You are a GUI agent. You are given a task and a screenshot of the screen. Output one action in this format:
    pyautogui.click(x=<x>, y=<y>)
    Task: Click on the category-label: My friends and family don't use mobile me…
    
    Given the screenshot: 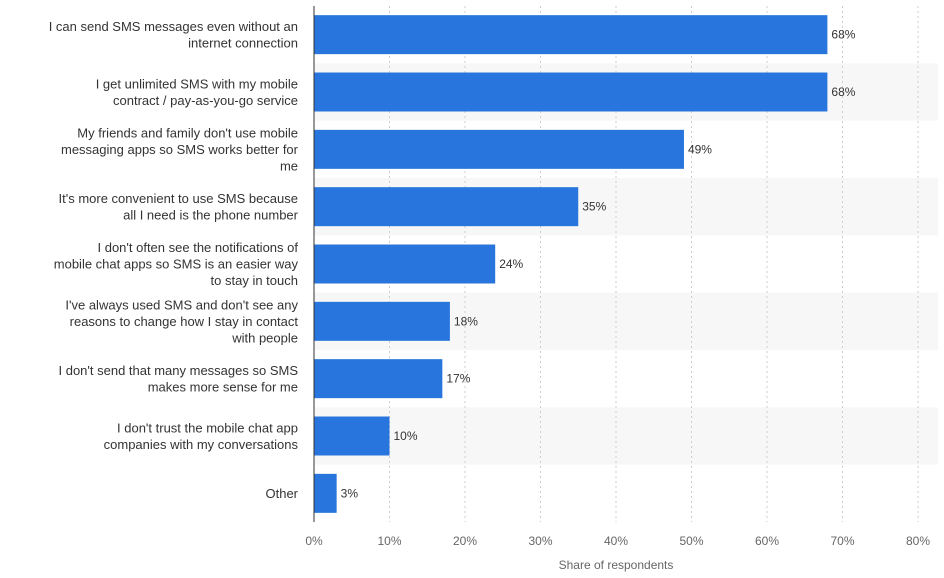 What is the action you would take?
    pyautogui.click(x=180, y=149)
    